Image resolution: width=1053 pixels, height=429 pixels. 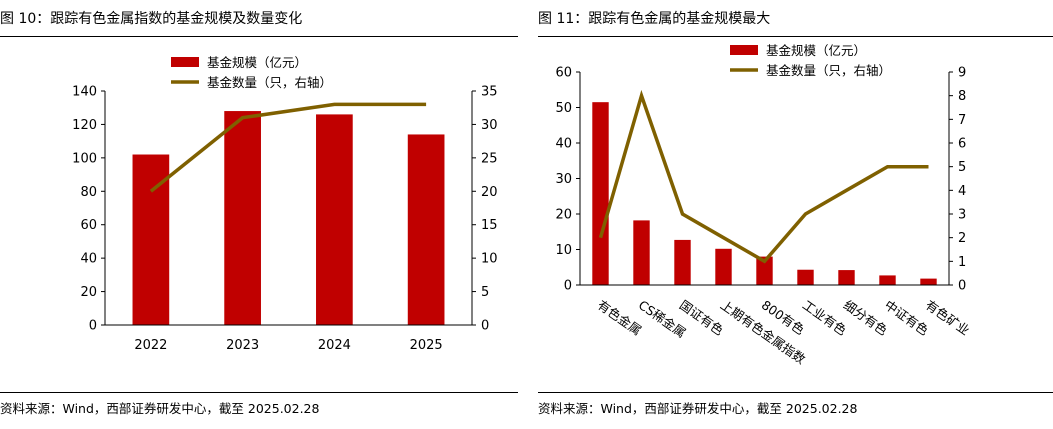 What do you see at coordinates (84, 92) in the screenshot?
I see `y-tick-label: 140` at bounding box center [84, 92].